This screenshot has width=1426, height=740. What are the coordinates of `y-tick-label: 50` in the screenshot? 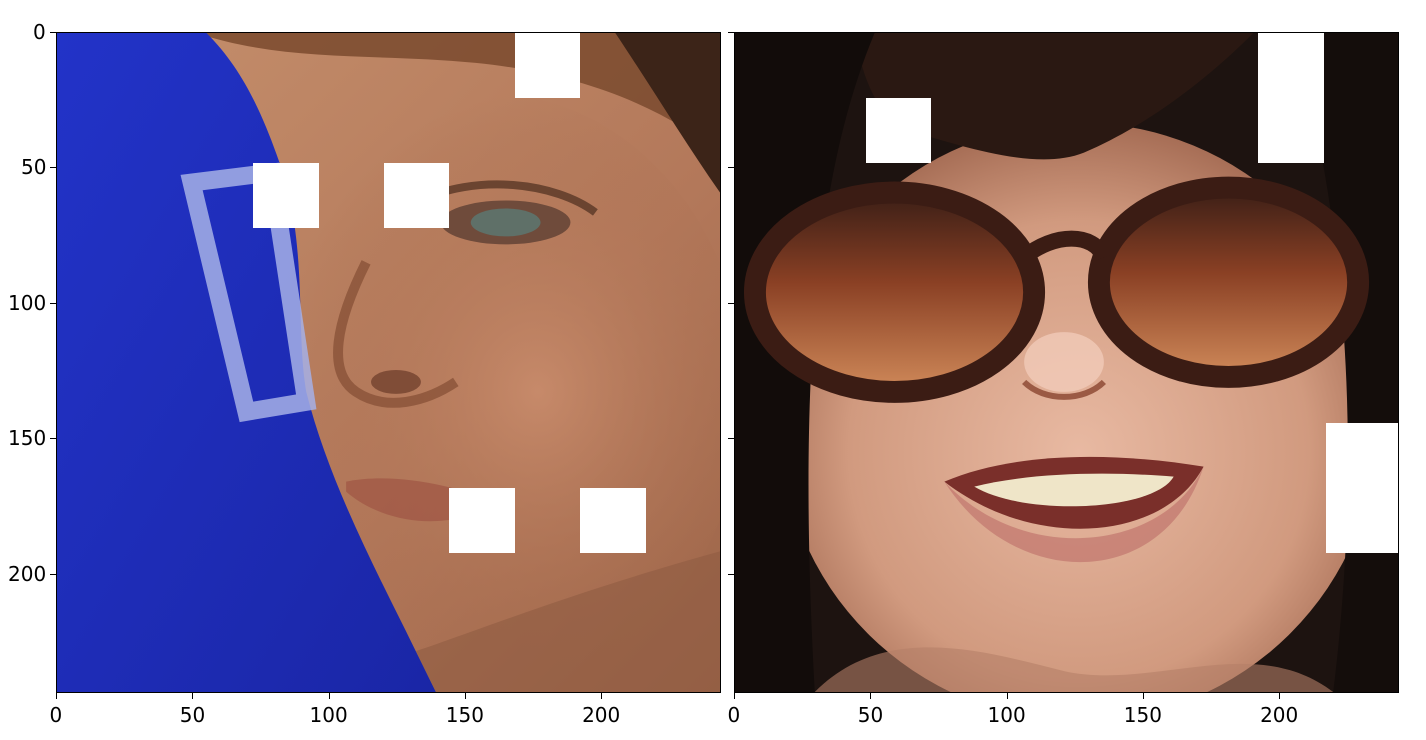 It's located at (34, 167).